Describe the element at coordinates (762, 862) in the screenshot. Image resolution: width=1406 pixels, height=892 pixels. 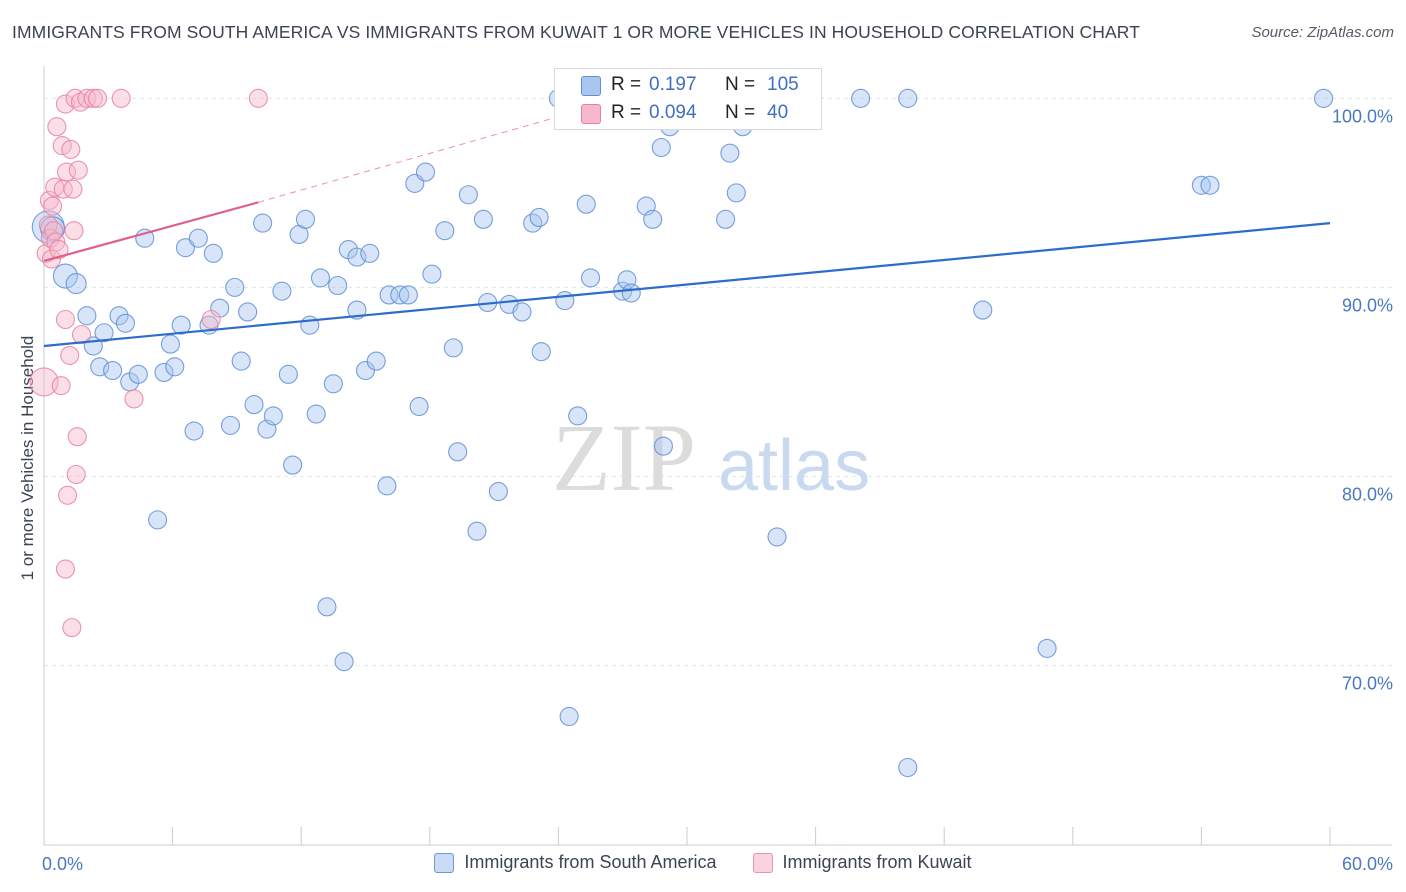
I see `legend-swatch-kuwait` at that location.